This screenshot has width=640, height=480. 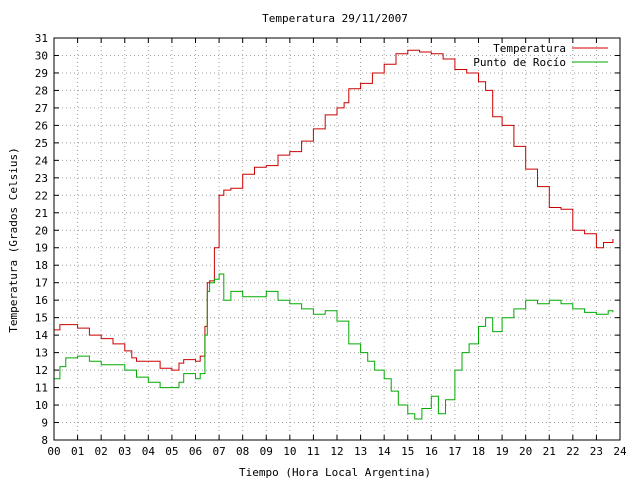 What do you see at coordinates (41, 195) in the screenshot?
I see `y-tick-label: 22` at bounding box center [41, 195].